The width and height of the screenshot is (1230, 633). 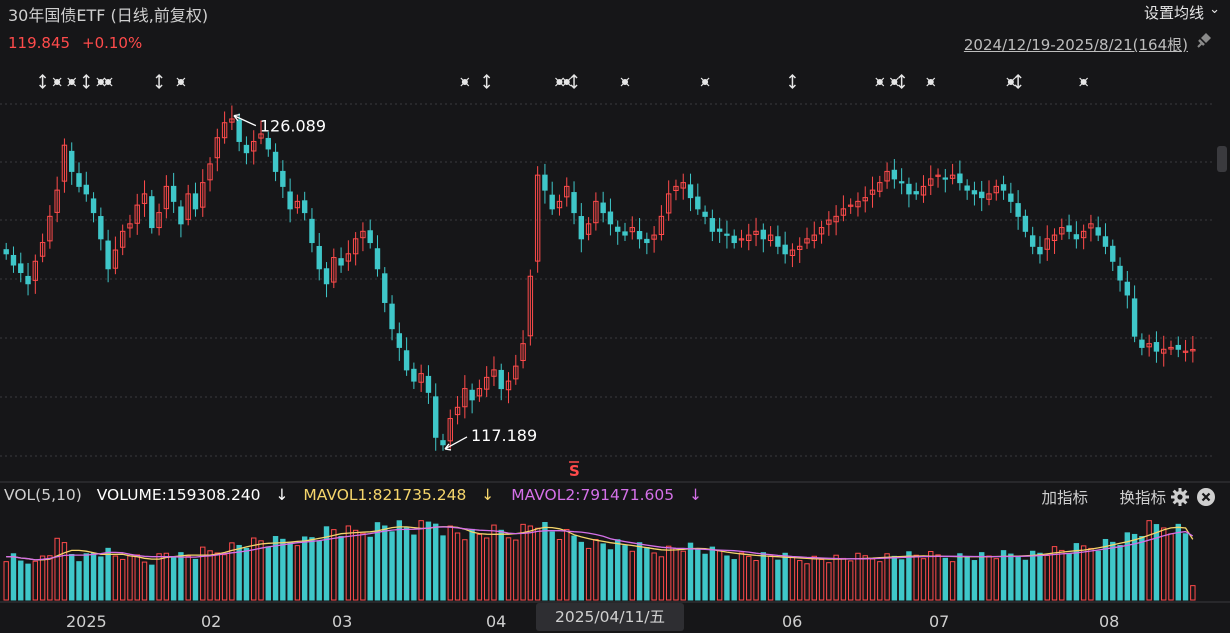 I want to click on crosshair-date-label: 2025/04/11/五, so click(x=610, y=617).